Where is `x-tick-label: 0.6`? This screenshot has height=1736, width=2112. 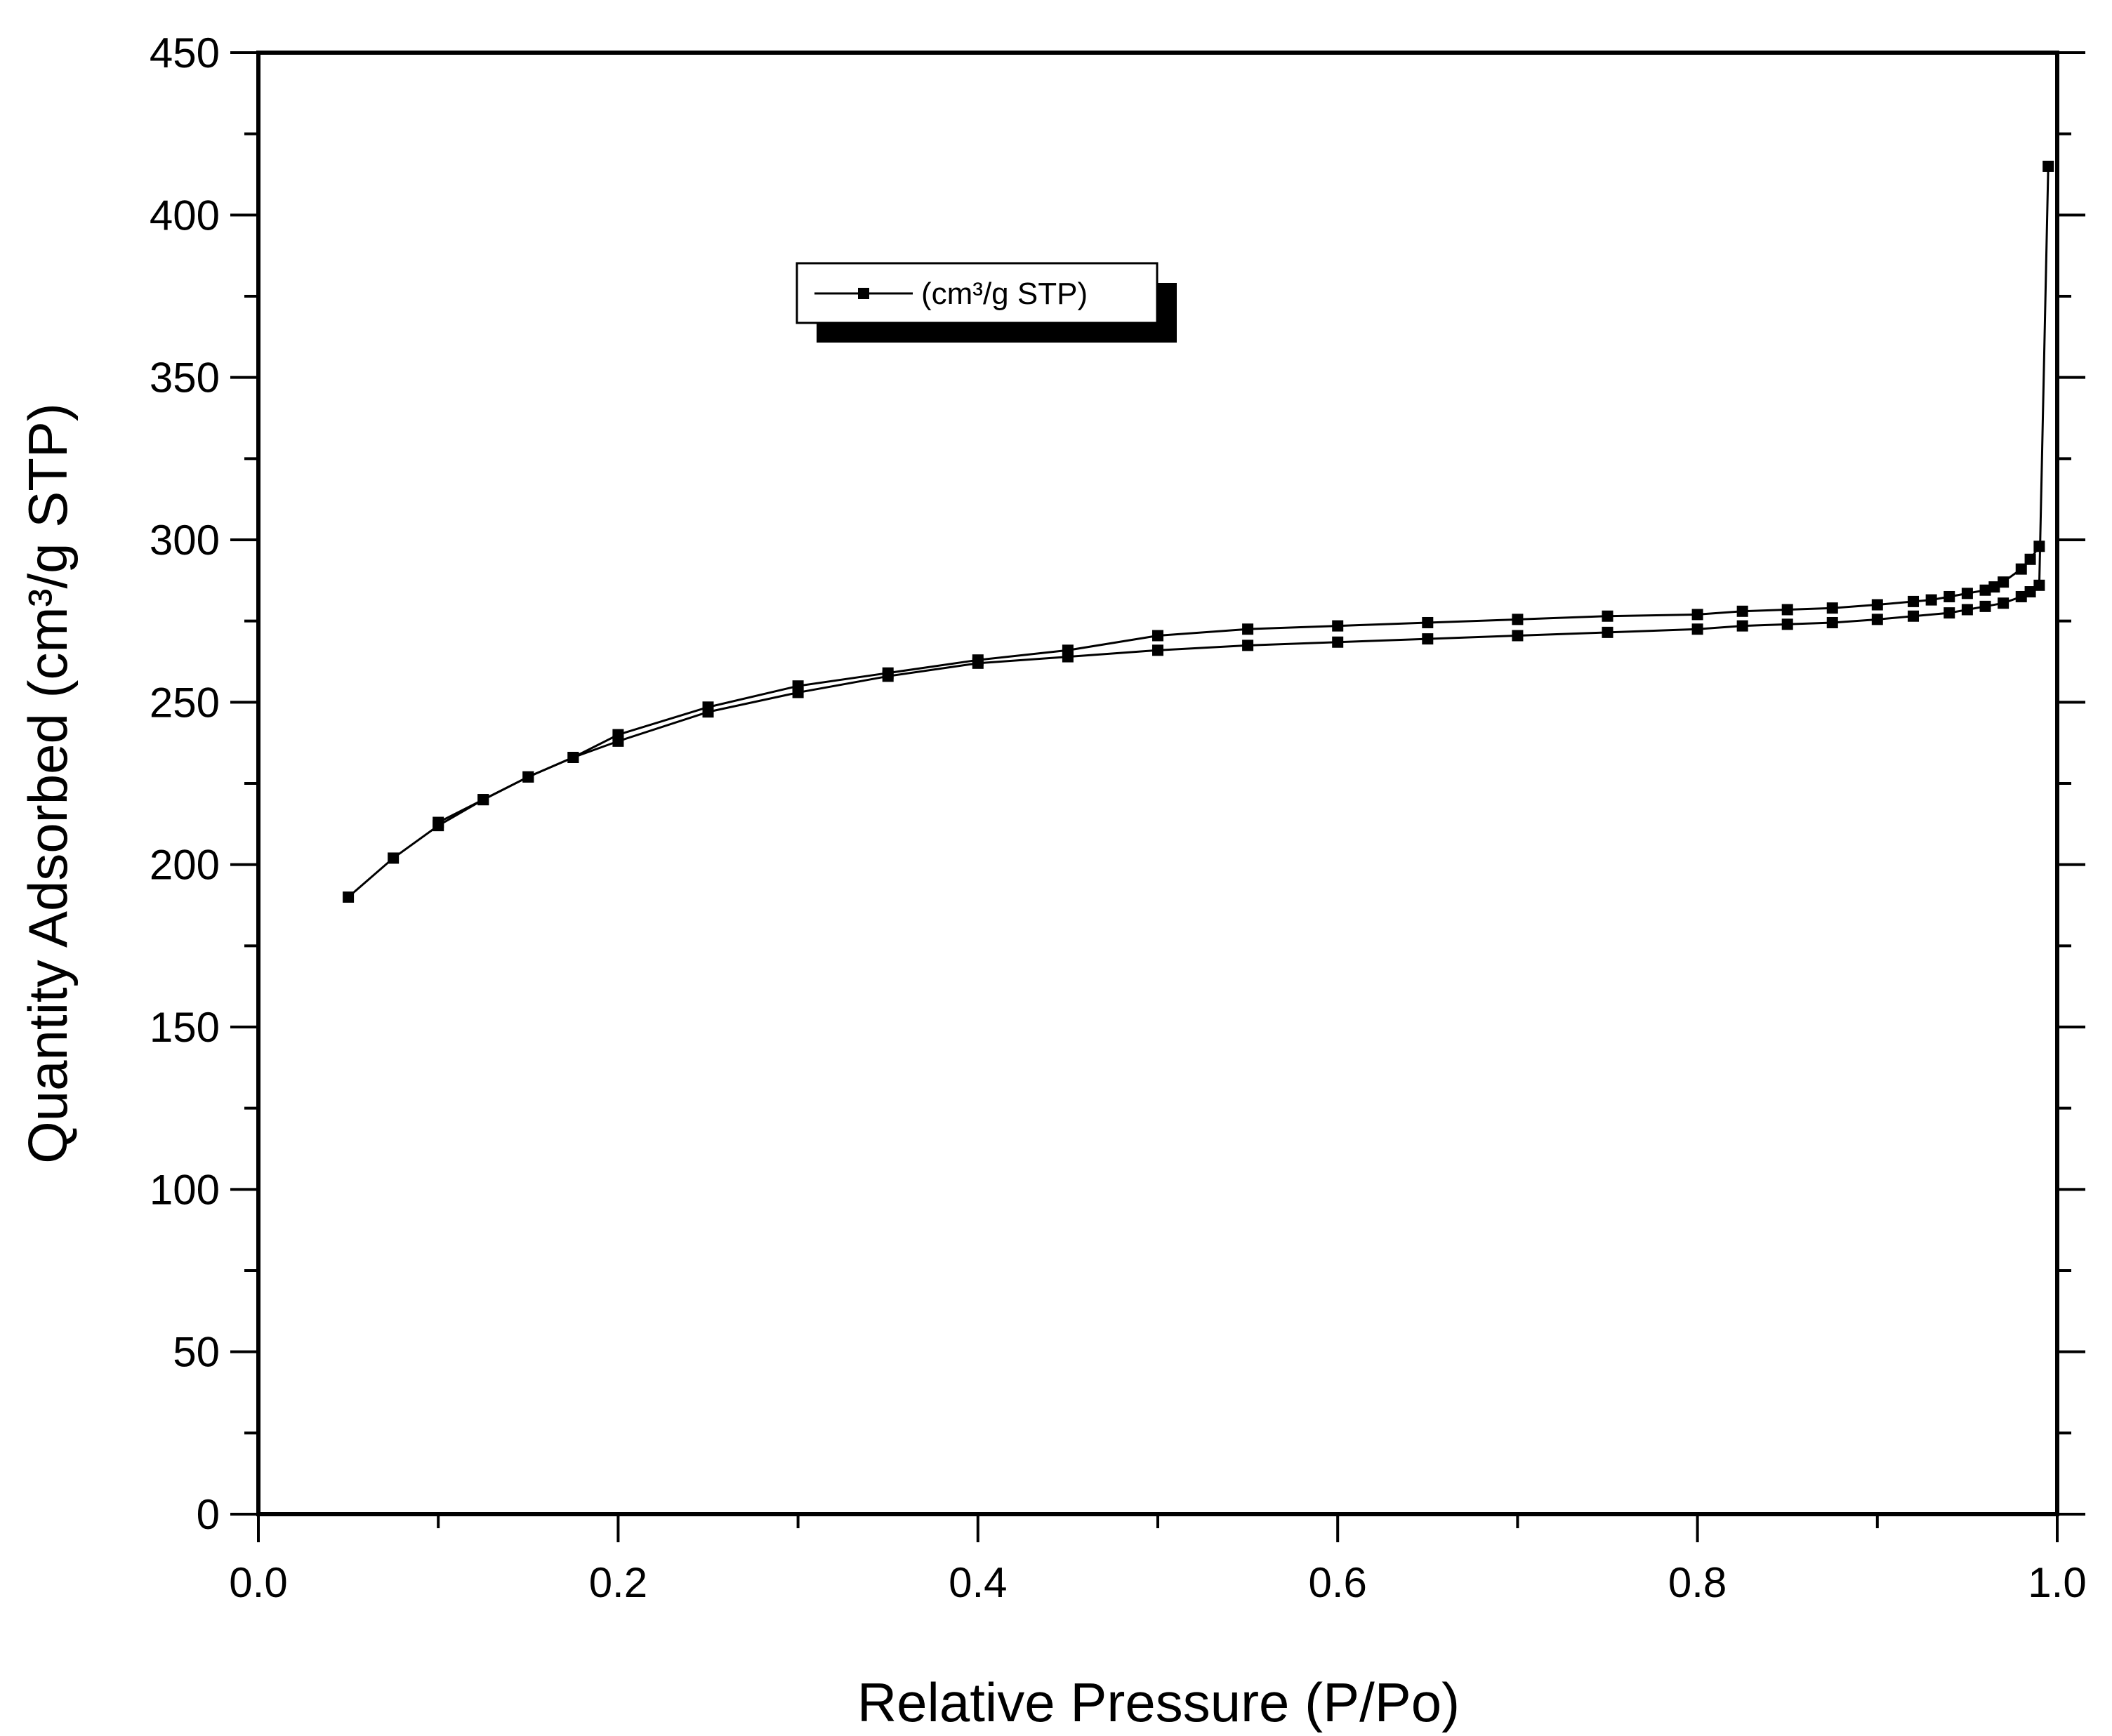
x-tick-label: 0.6 is located at coordinates (1337, 1582).